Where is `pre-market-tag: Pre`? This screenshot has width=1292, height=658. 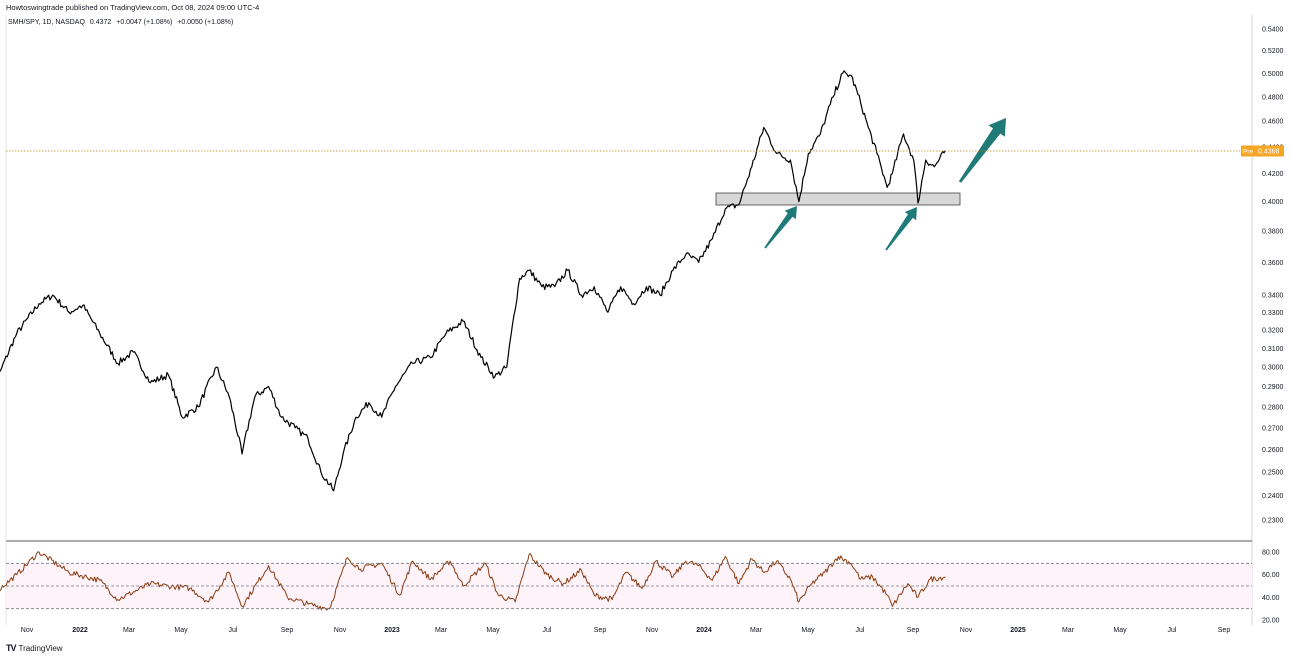
pre-market-tag: Pre is located at coordinates (1248, 152).